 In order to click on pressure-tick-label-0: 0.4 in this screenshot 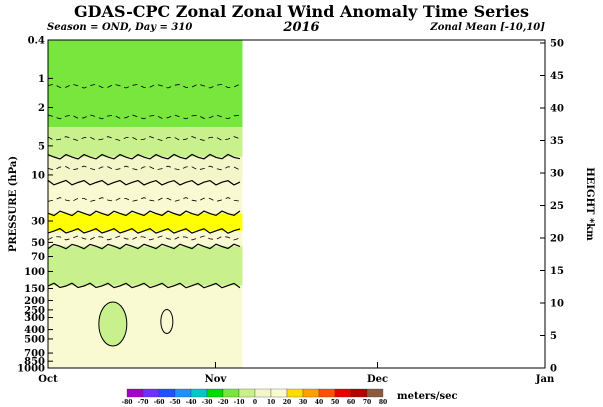, I will do `click(36, 41)`.